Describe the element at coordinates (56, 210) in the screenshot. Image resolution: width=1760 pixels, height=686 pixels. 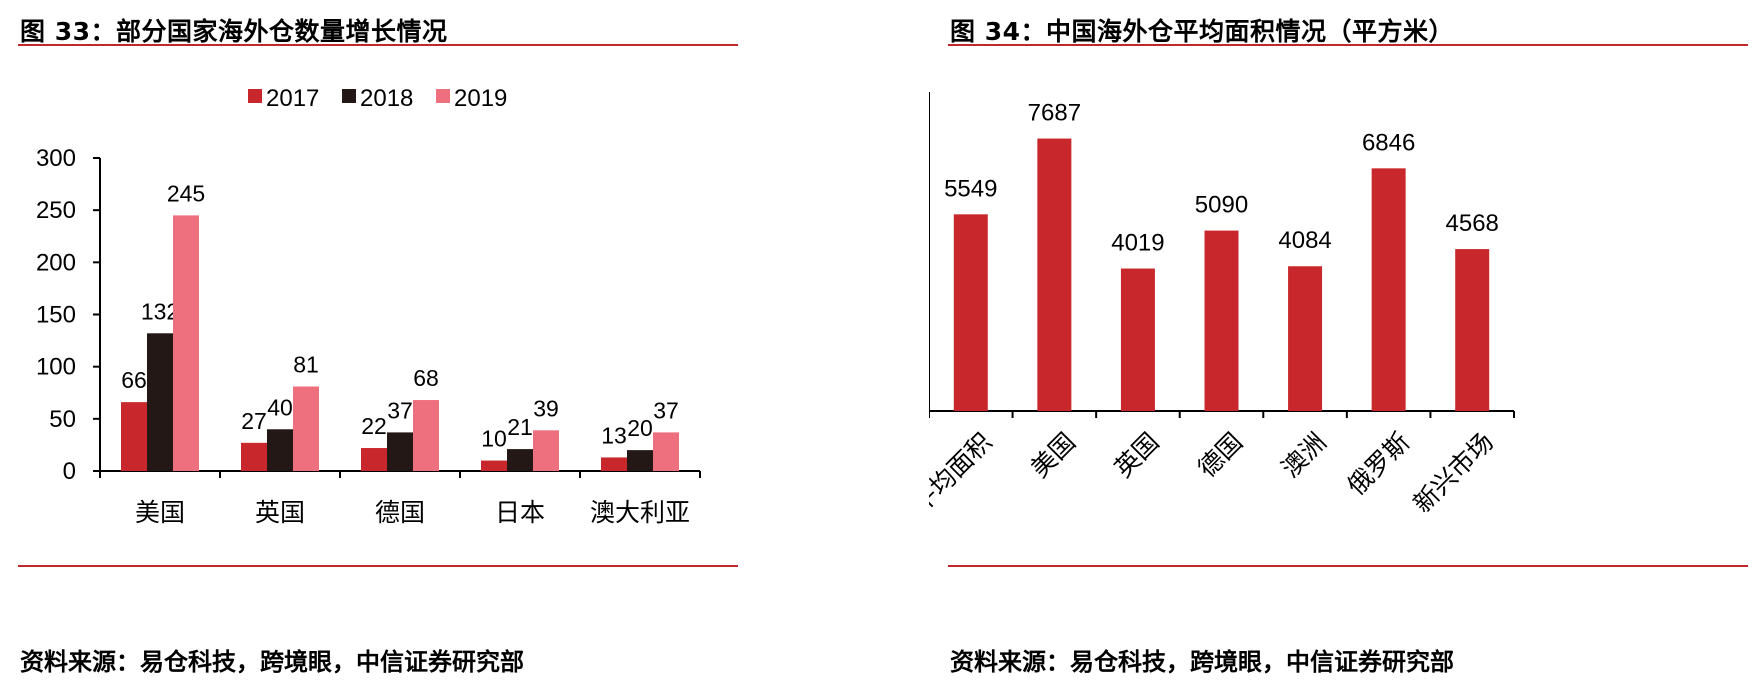
I see `y-tick-label: 250` at that location.